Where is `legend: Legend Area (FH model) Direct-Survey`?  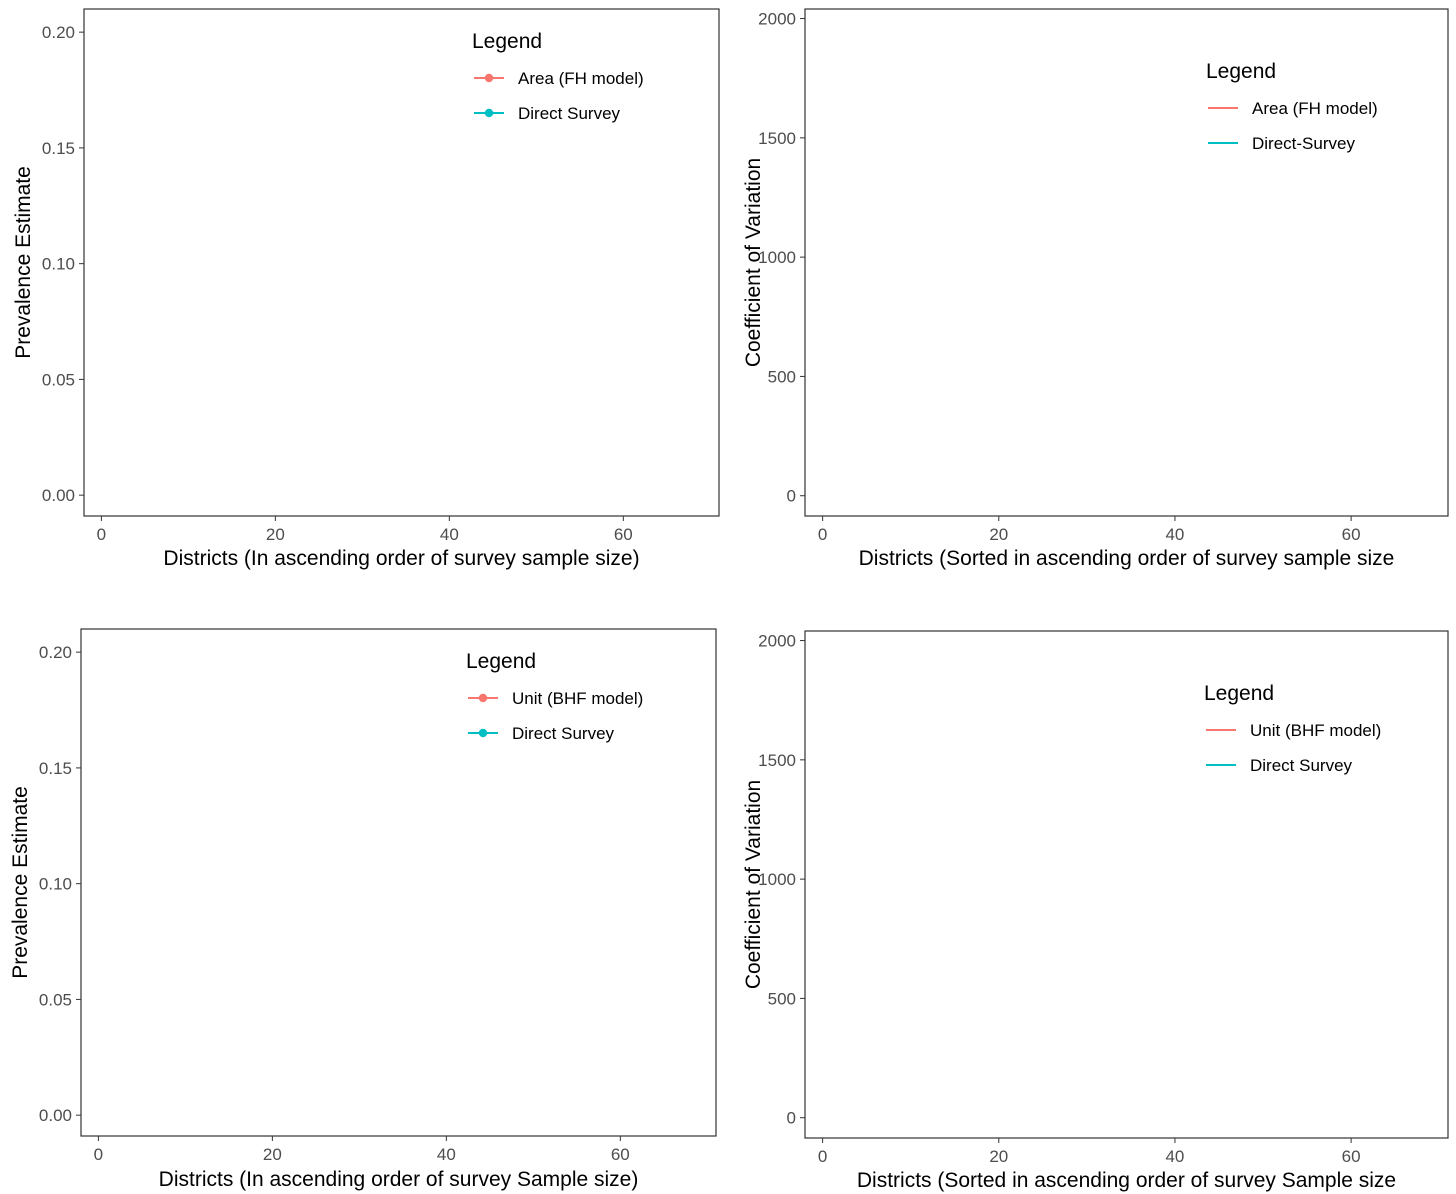
legend: Legend Area (FH model) Direct-Survey is located at coordinates (1291, 111).